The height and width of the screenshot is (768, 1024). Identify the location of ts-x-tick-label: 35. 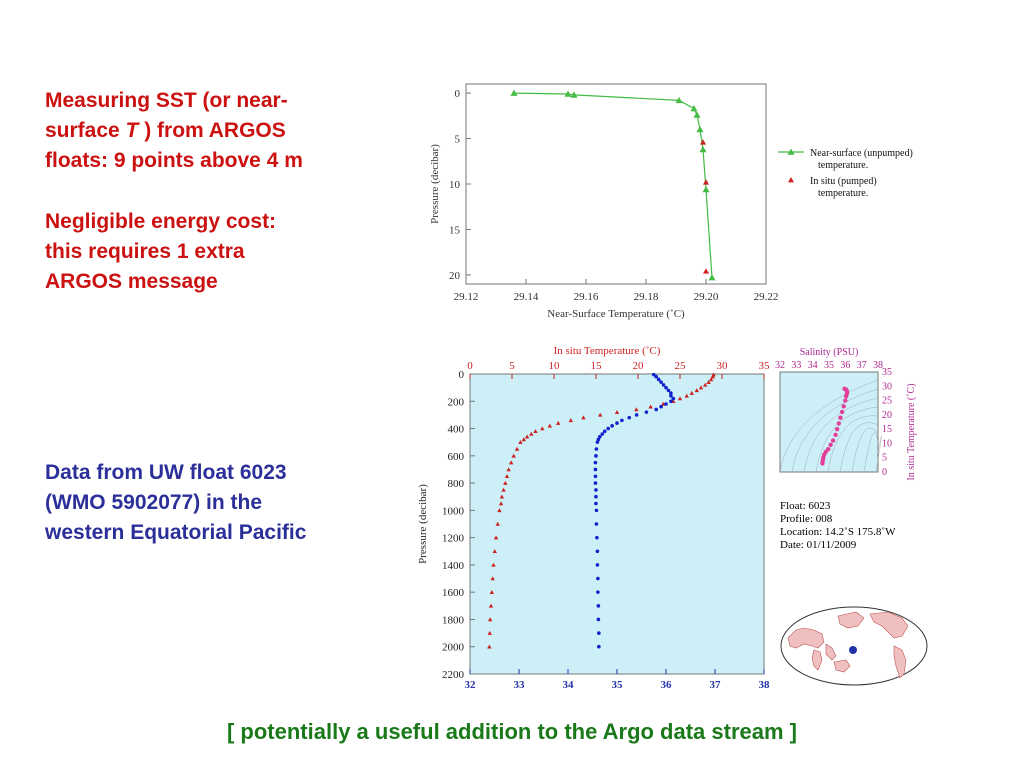
(829, 365).